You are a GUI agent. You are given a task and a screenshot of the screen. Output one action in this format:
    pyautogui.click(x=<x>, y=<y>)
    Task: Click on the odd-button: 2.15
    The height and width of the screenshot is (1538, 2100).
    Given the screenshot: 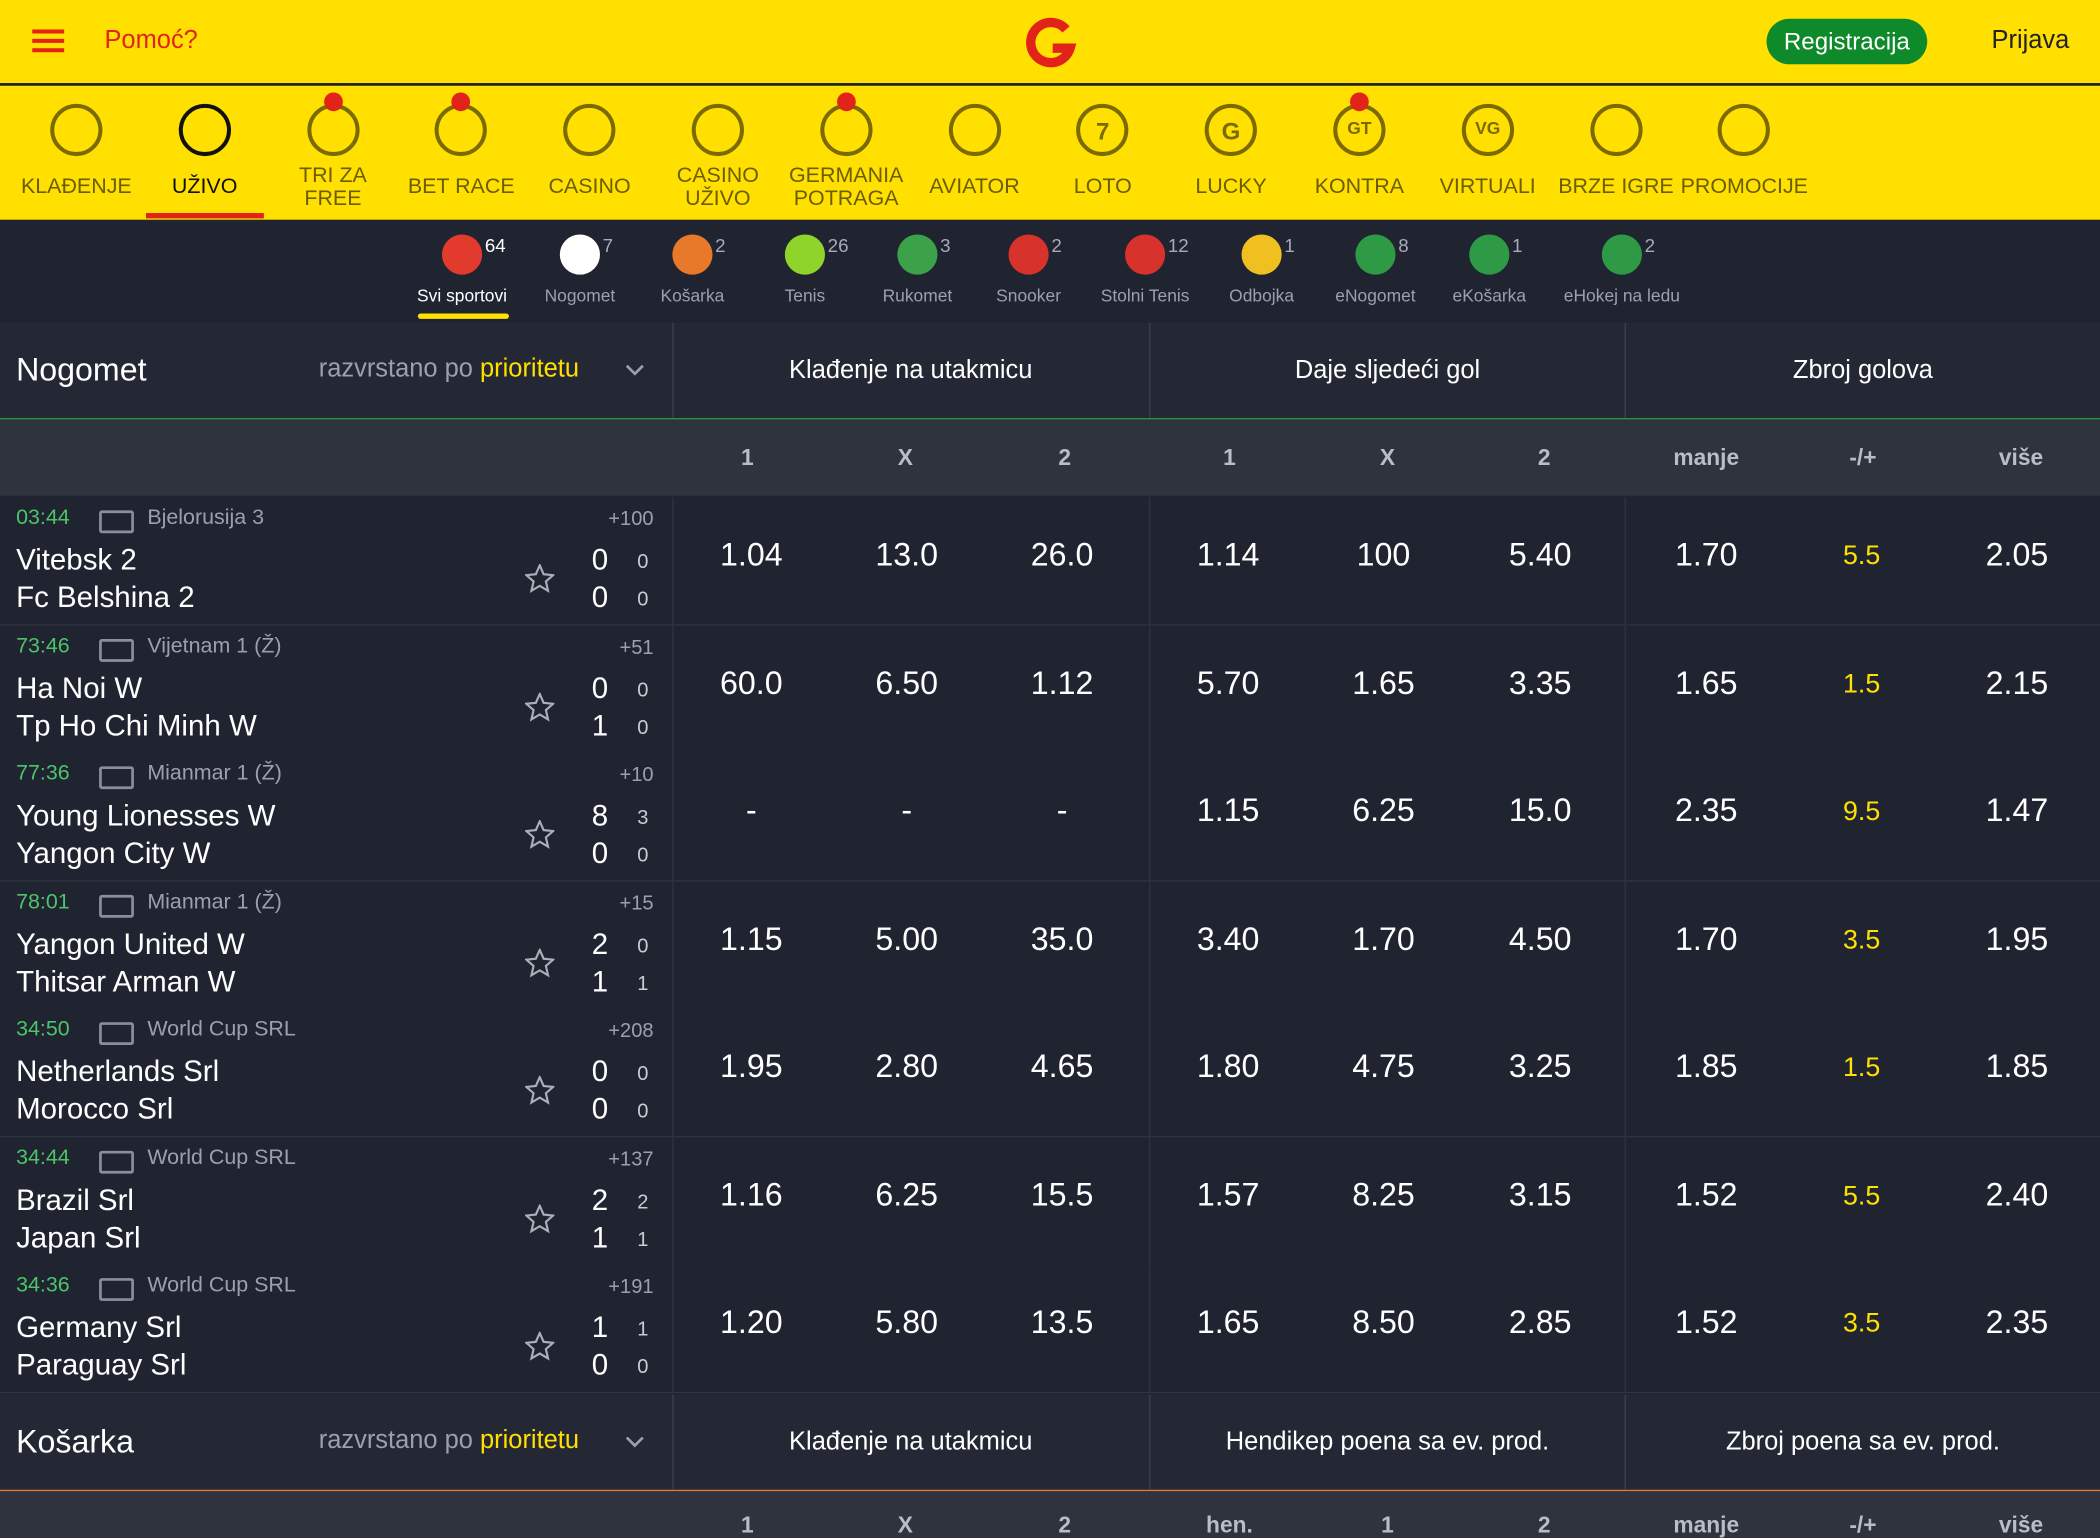 What is the action you would take?
    pyautogui.click(x=2017, y=683)
    